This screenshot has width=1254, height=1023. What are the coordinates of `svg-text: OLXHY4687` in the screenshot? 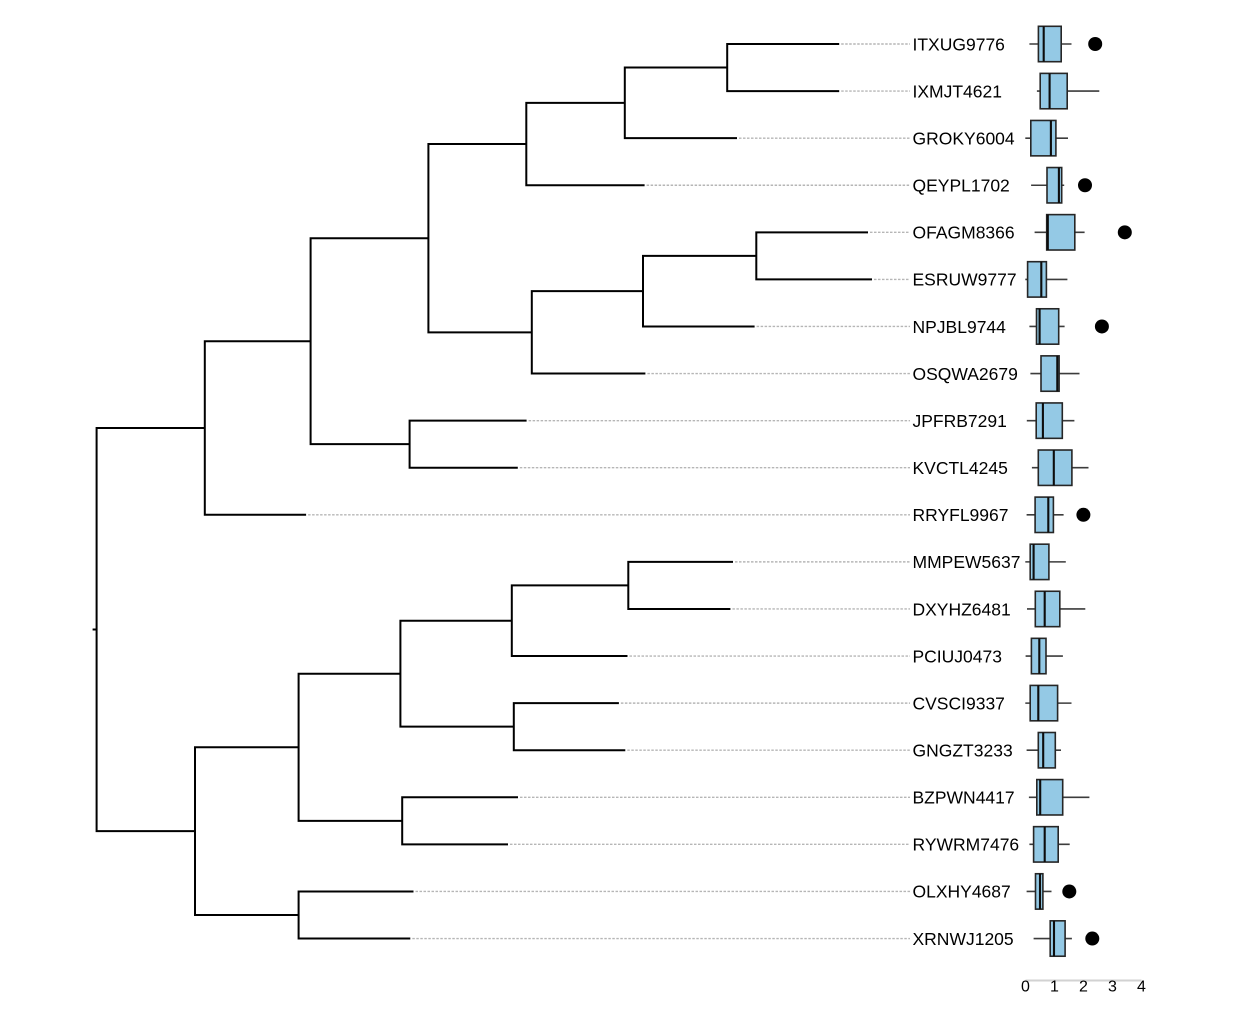 It's located at (962, 892).